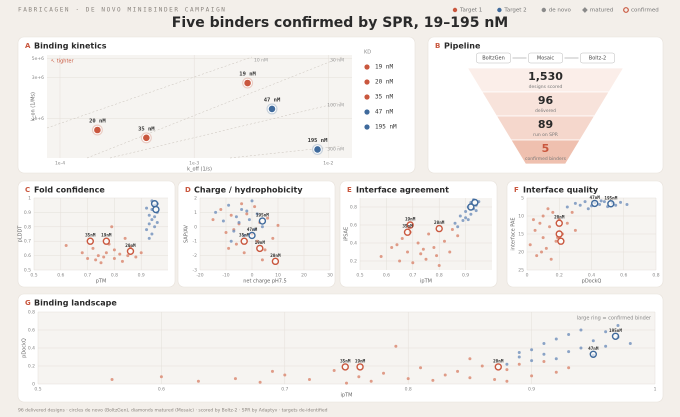  Describe the element at coordinates (521, 253) in the screenshot. I see `y-tick-label: 20` at that location.